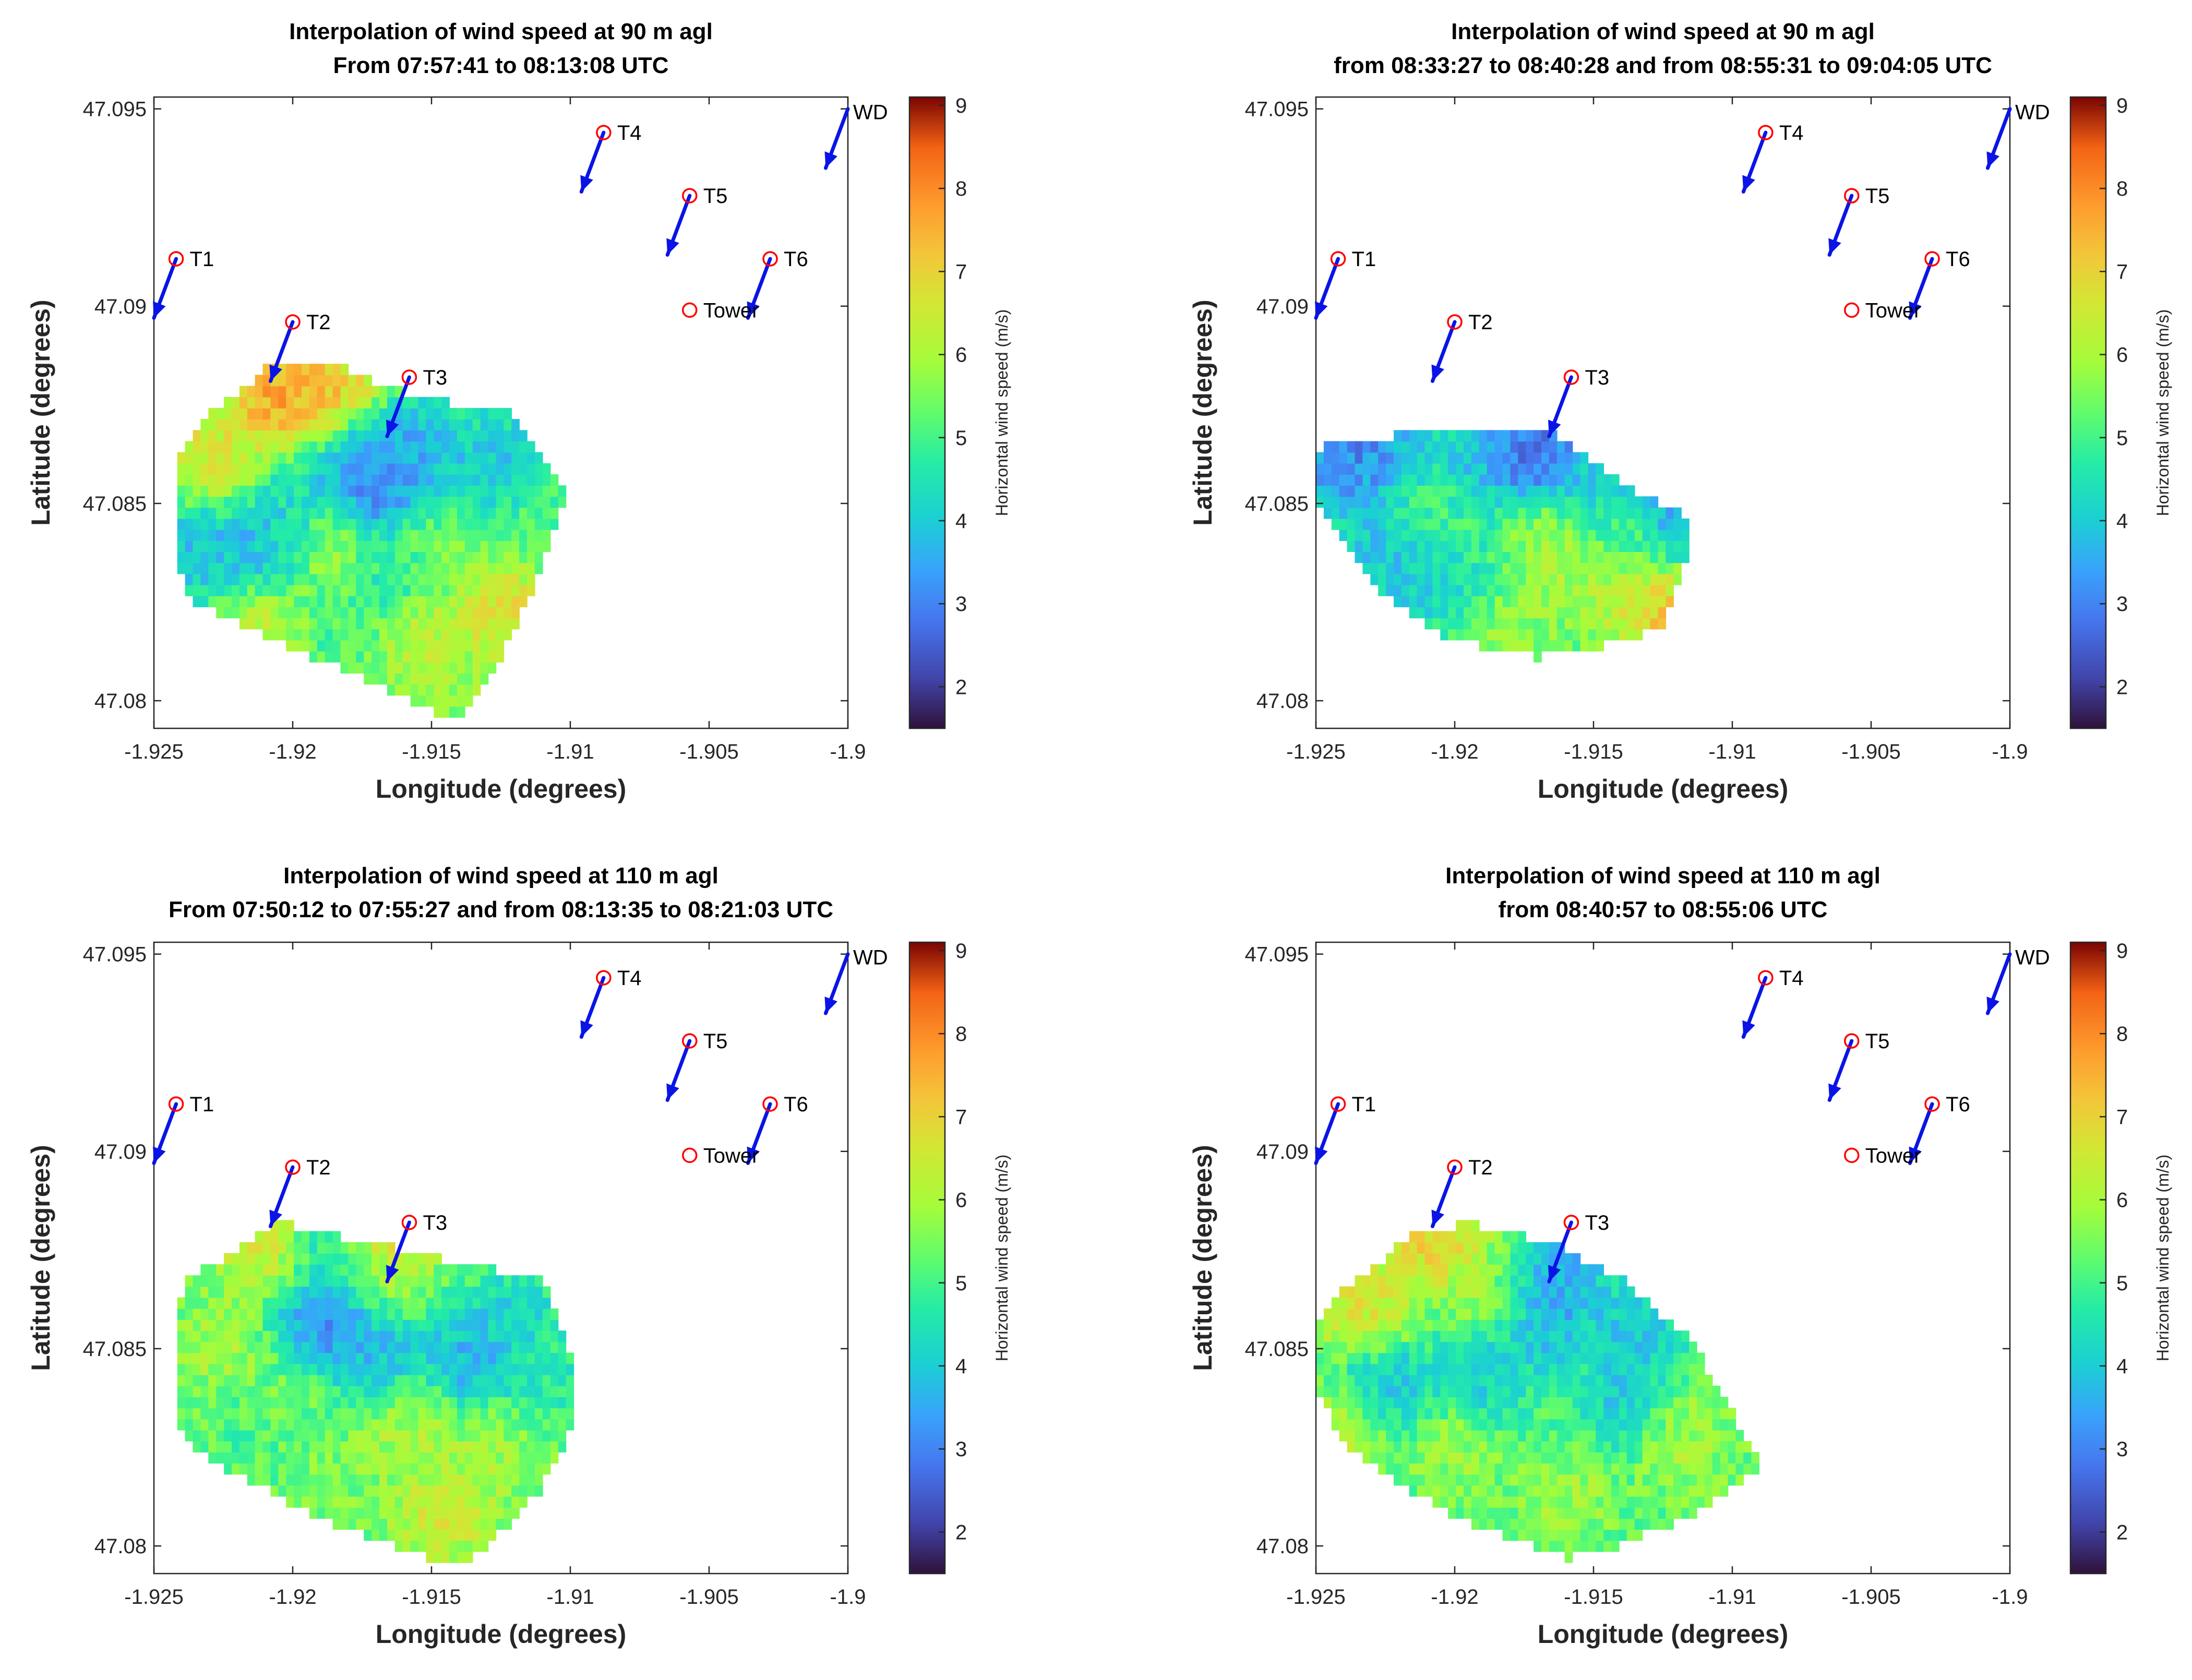 This screenshot has width=2192, height=1680. Describe the element at coordinates (1791, 133) in the screenshot. I see `site-label-t4: T4` at that location.